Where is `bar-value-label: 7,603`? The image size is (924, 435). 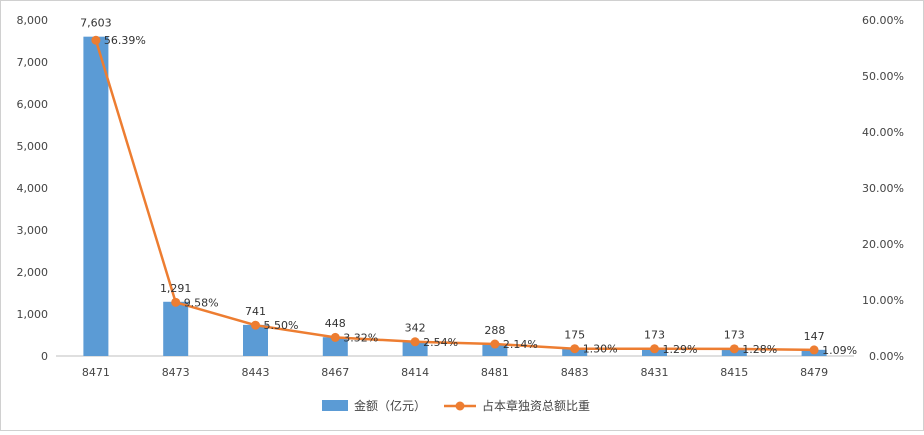
bar-value-label: 7,603 is located at coordinates (96, 23).